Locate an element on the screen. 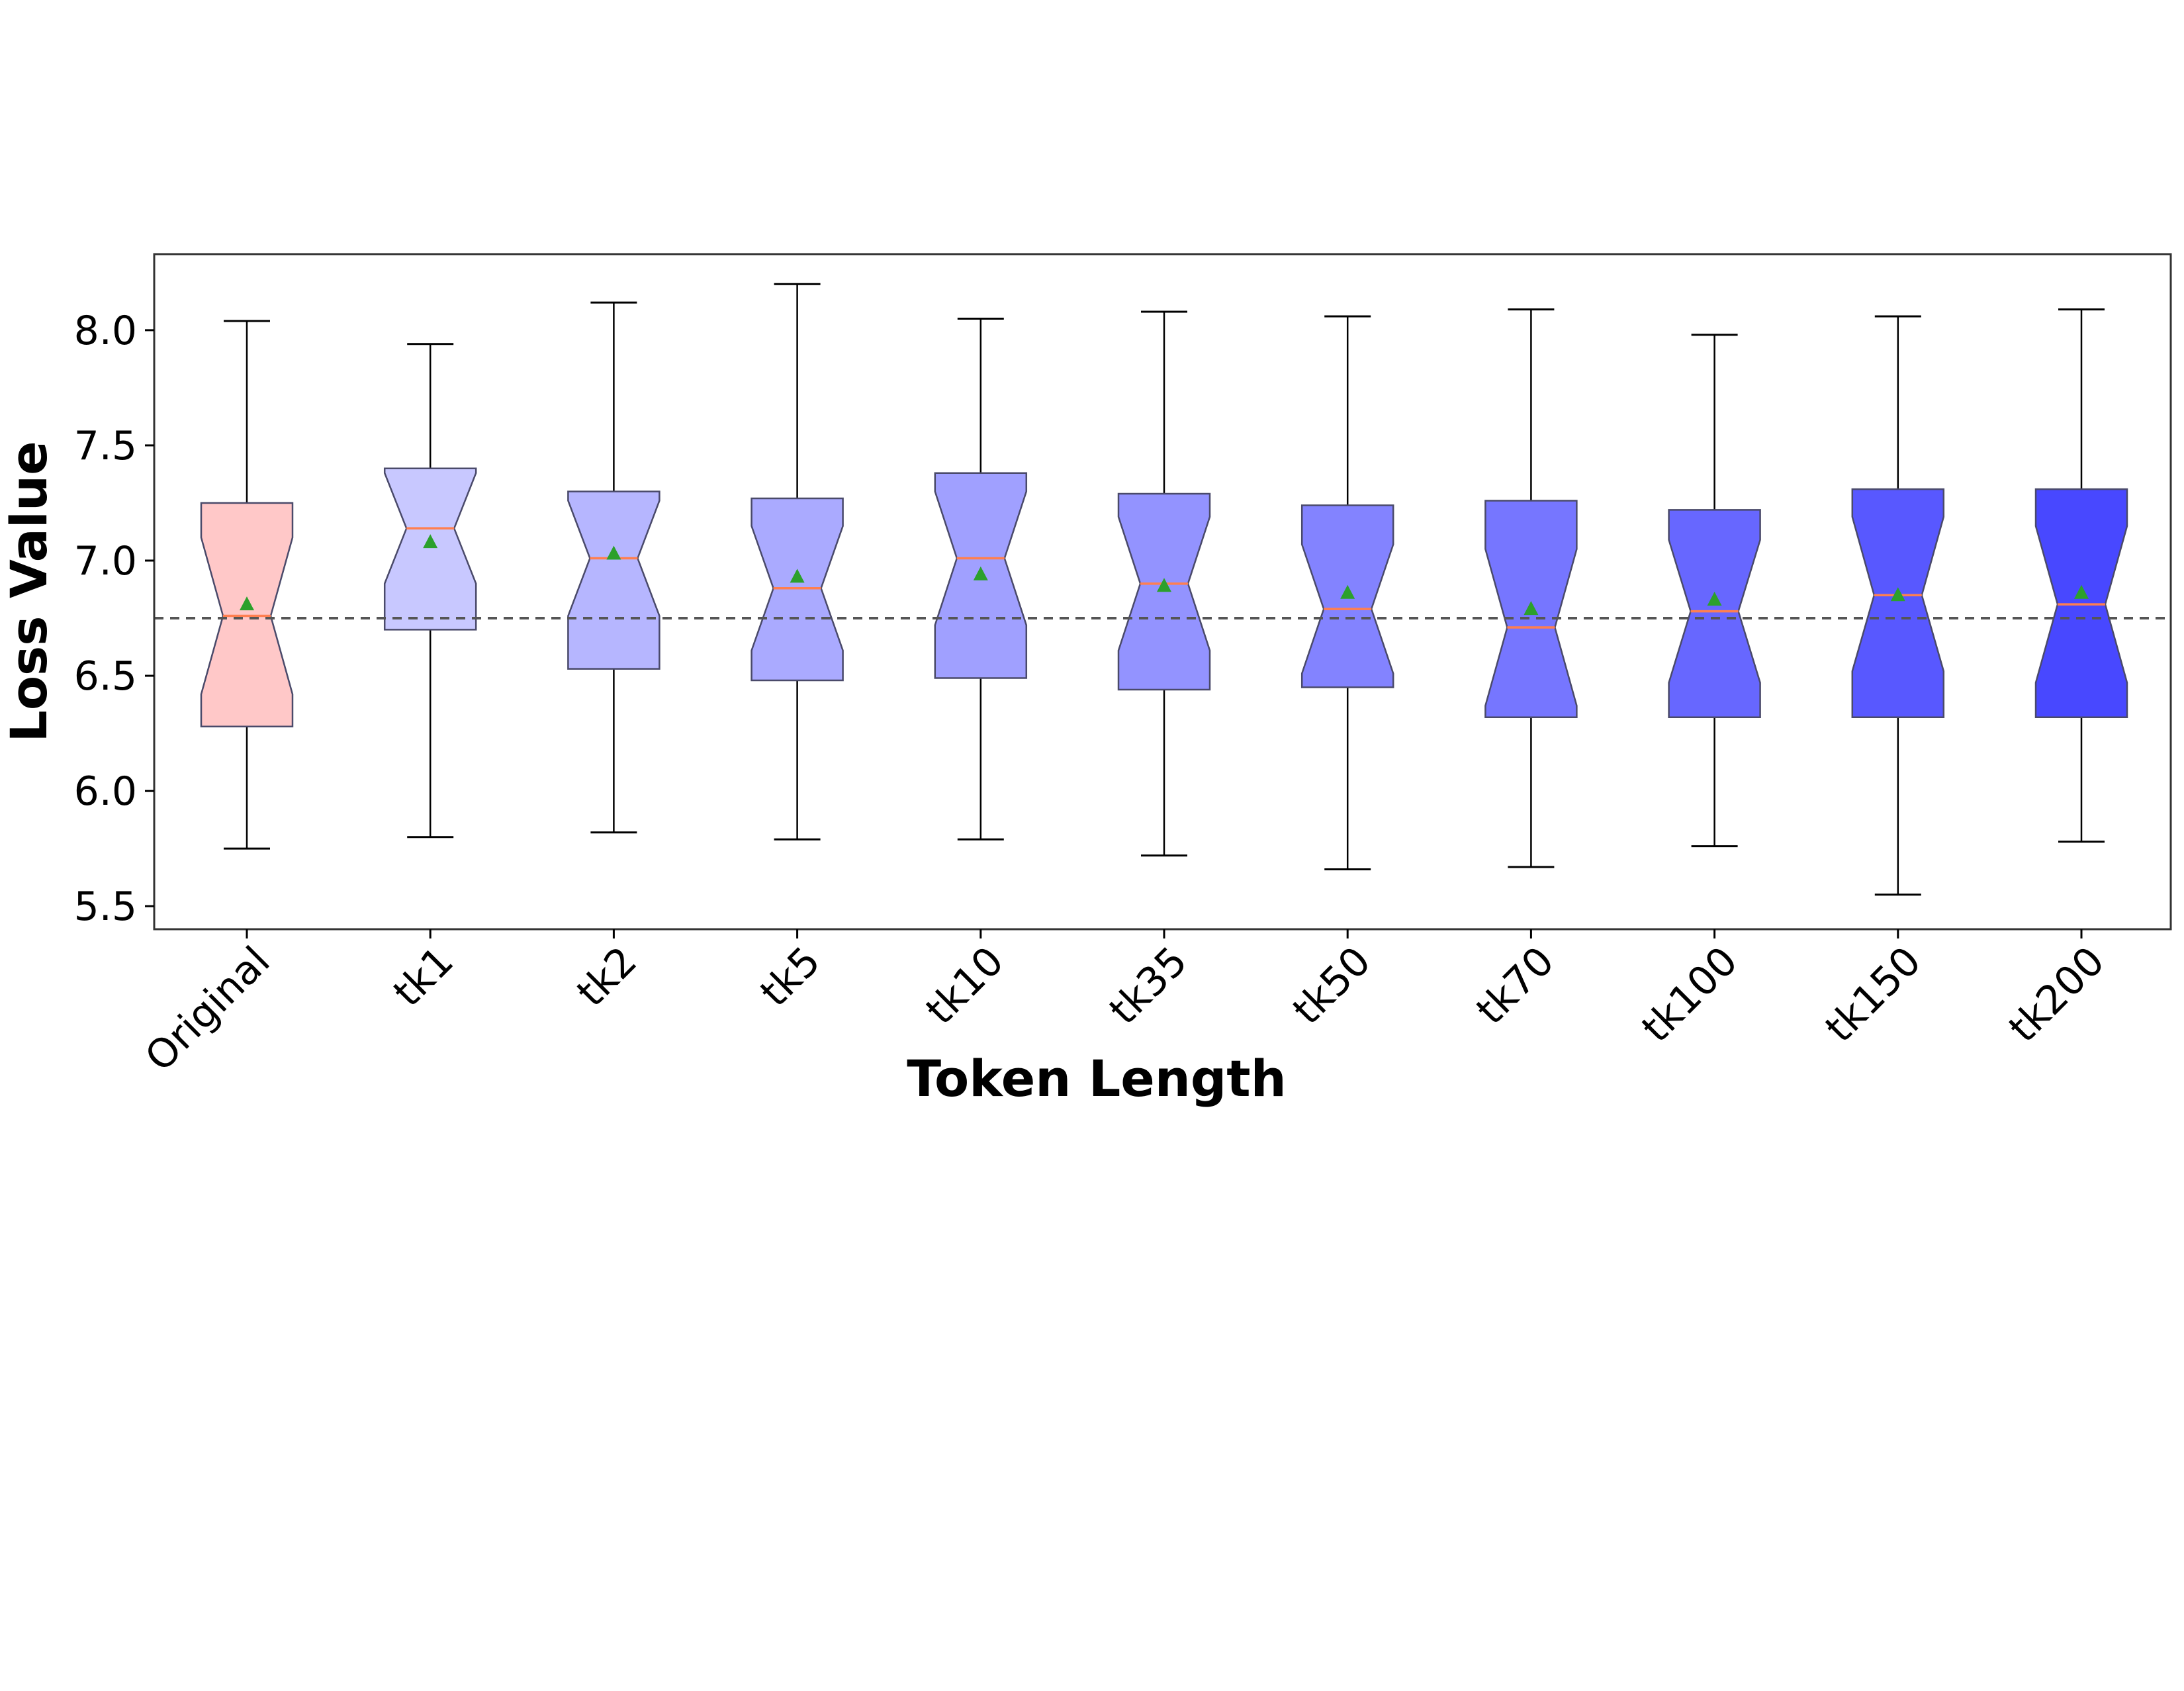  x-tick-label: tk5 is located at coordinates (791, 977).